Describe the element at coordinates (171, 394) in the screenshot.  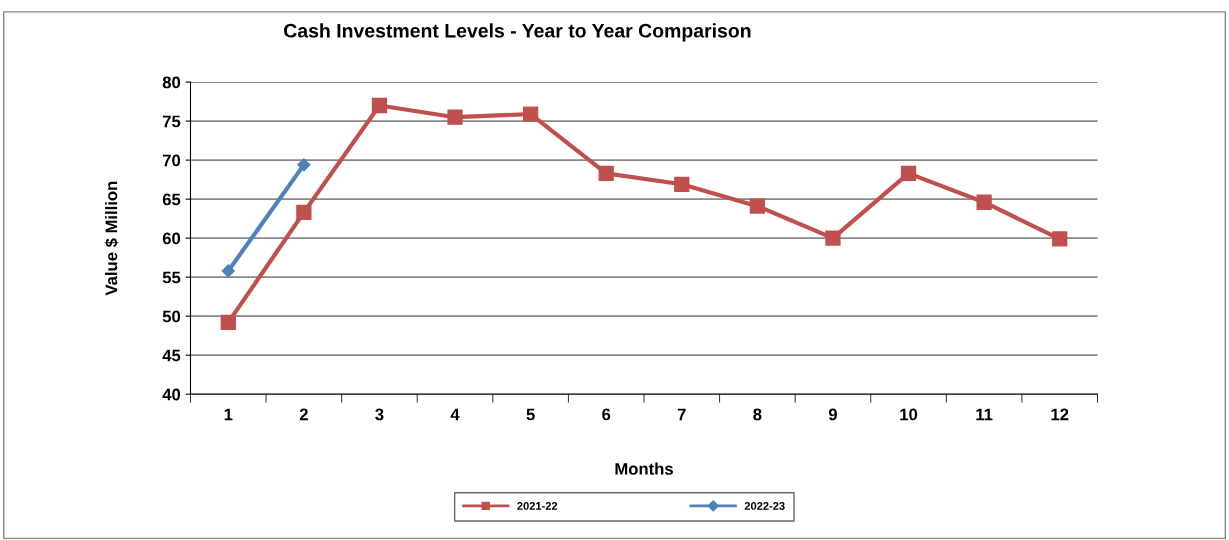
I see `y-tick-label: 40` at that location.